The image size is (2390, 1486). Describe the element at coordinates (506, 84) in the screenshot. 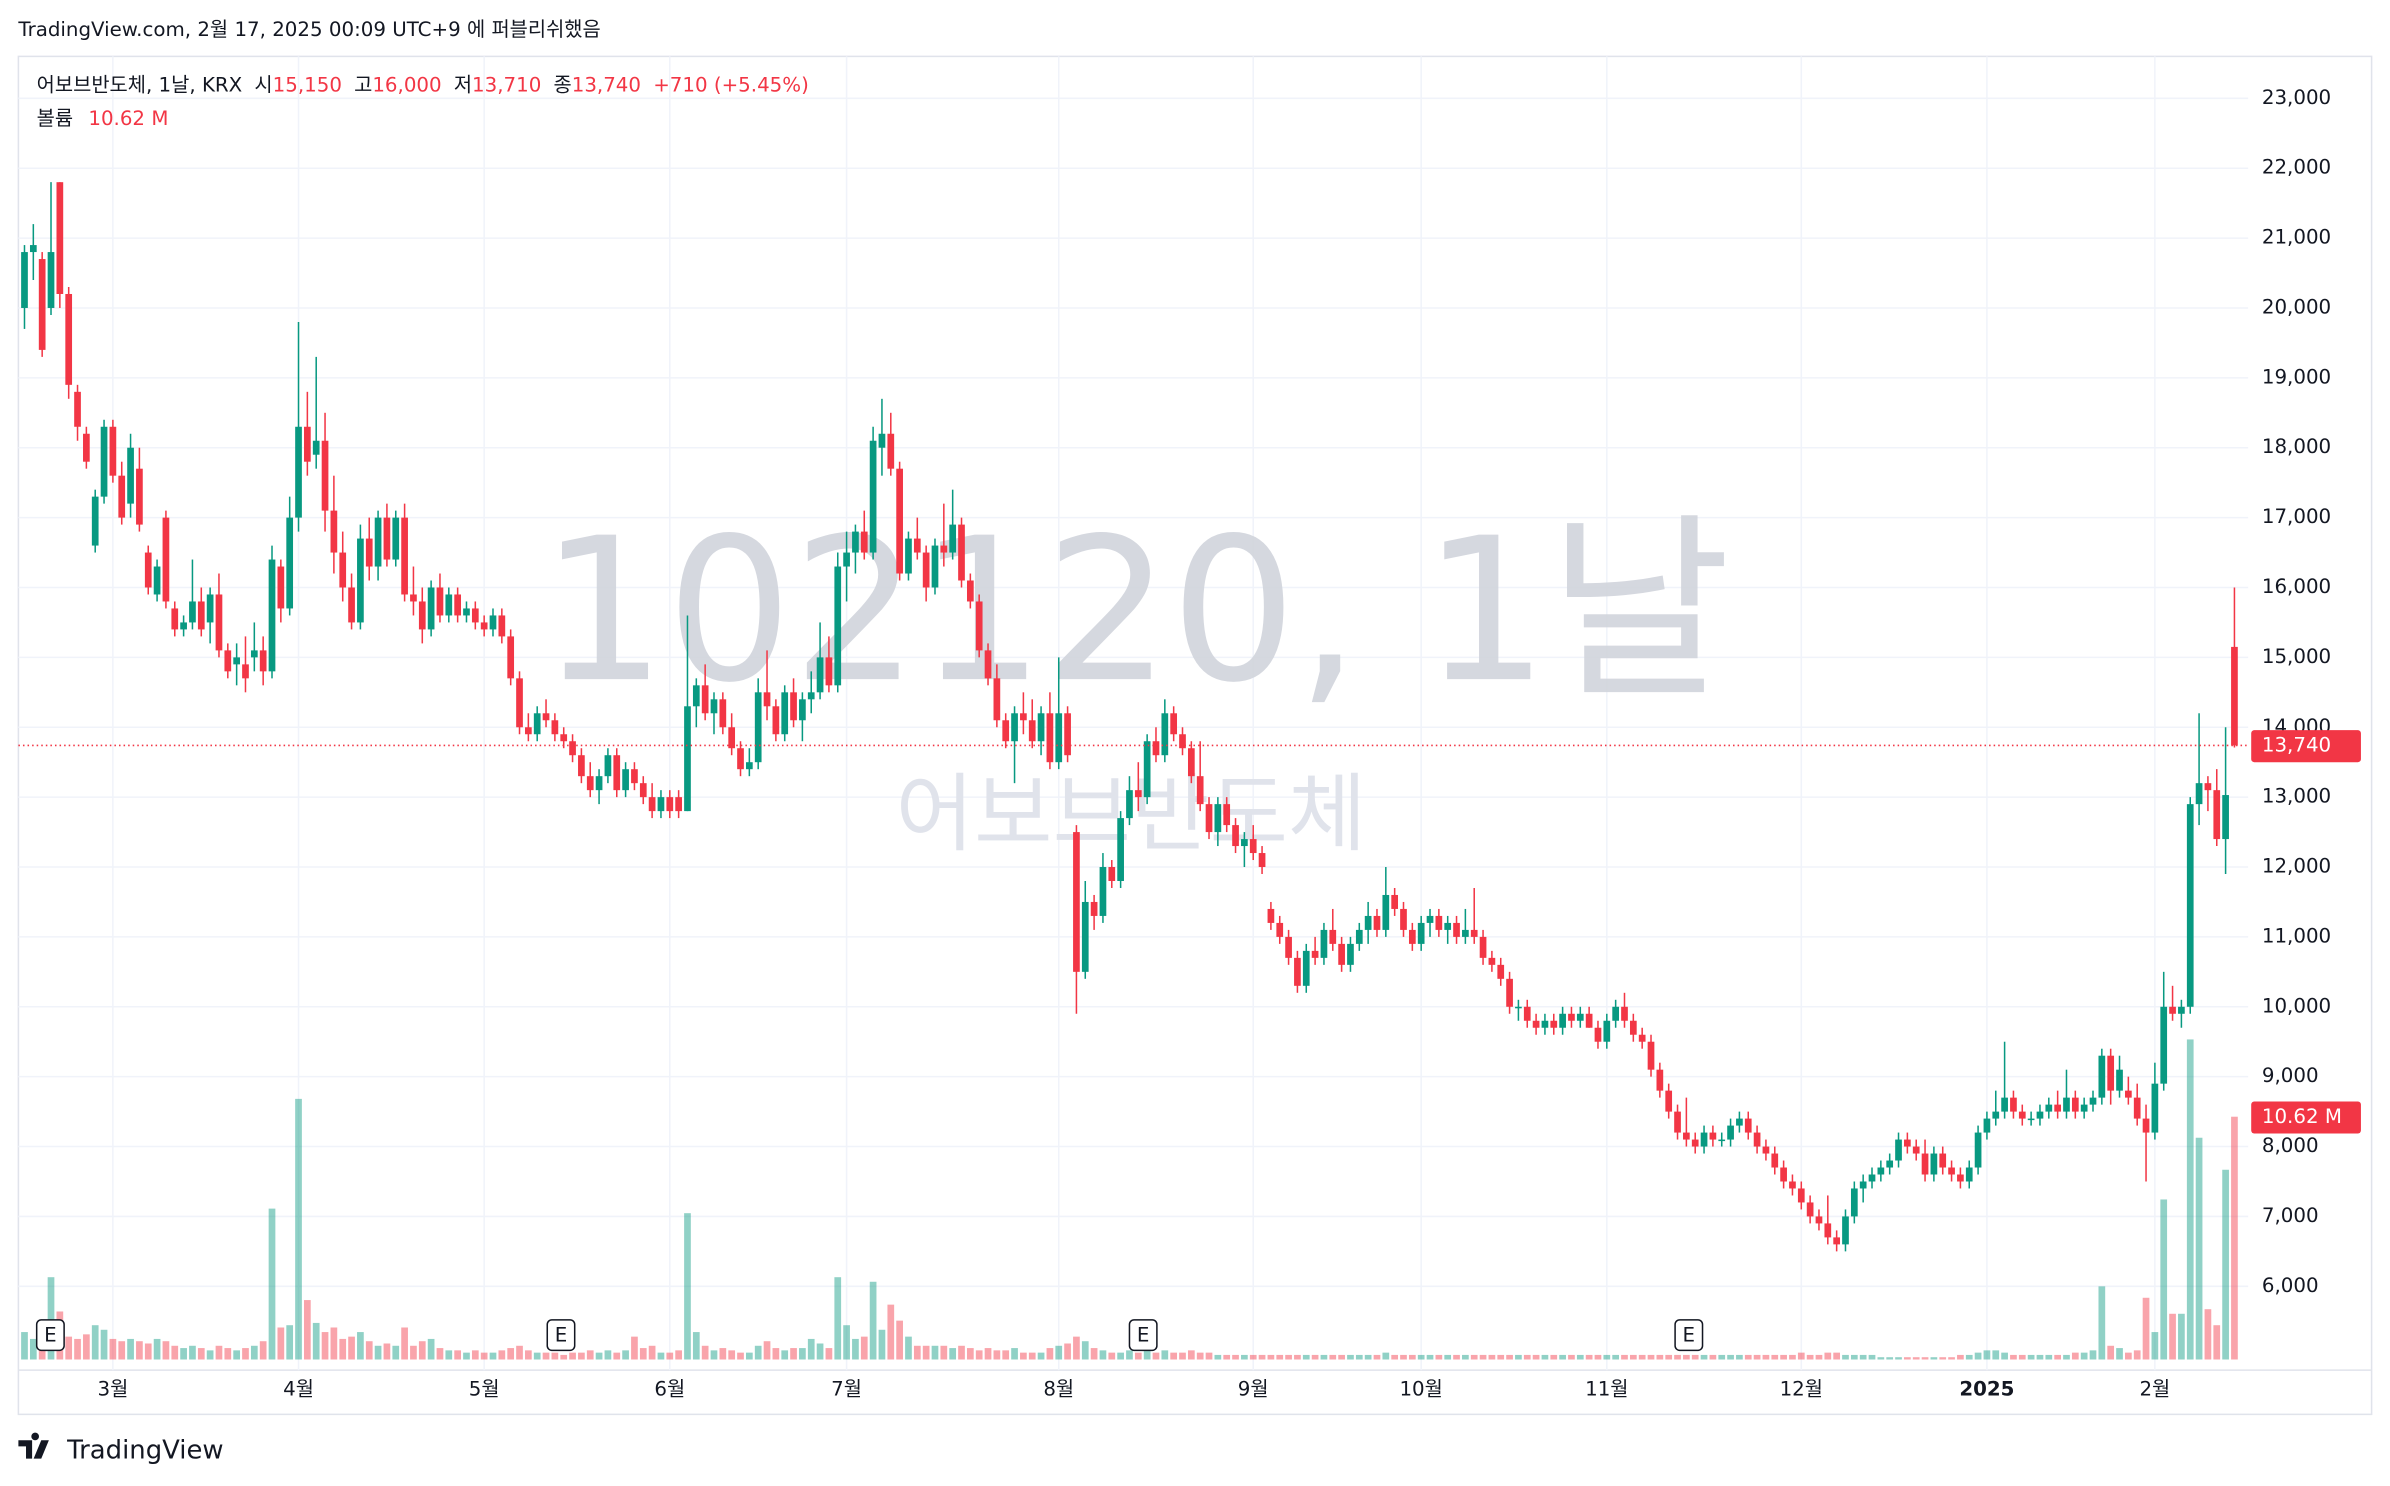

I see `legend-low: 13,710` at that location.